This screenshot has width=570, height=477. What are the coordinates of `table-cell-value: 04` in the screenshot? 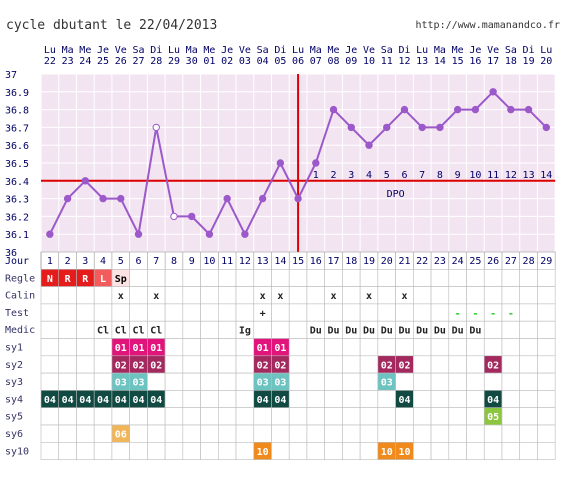 It's located at (85, 400).